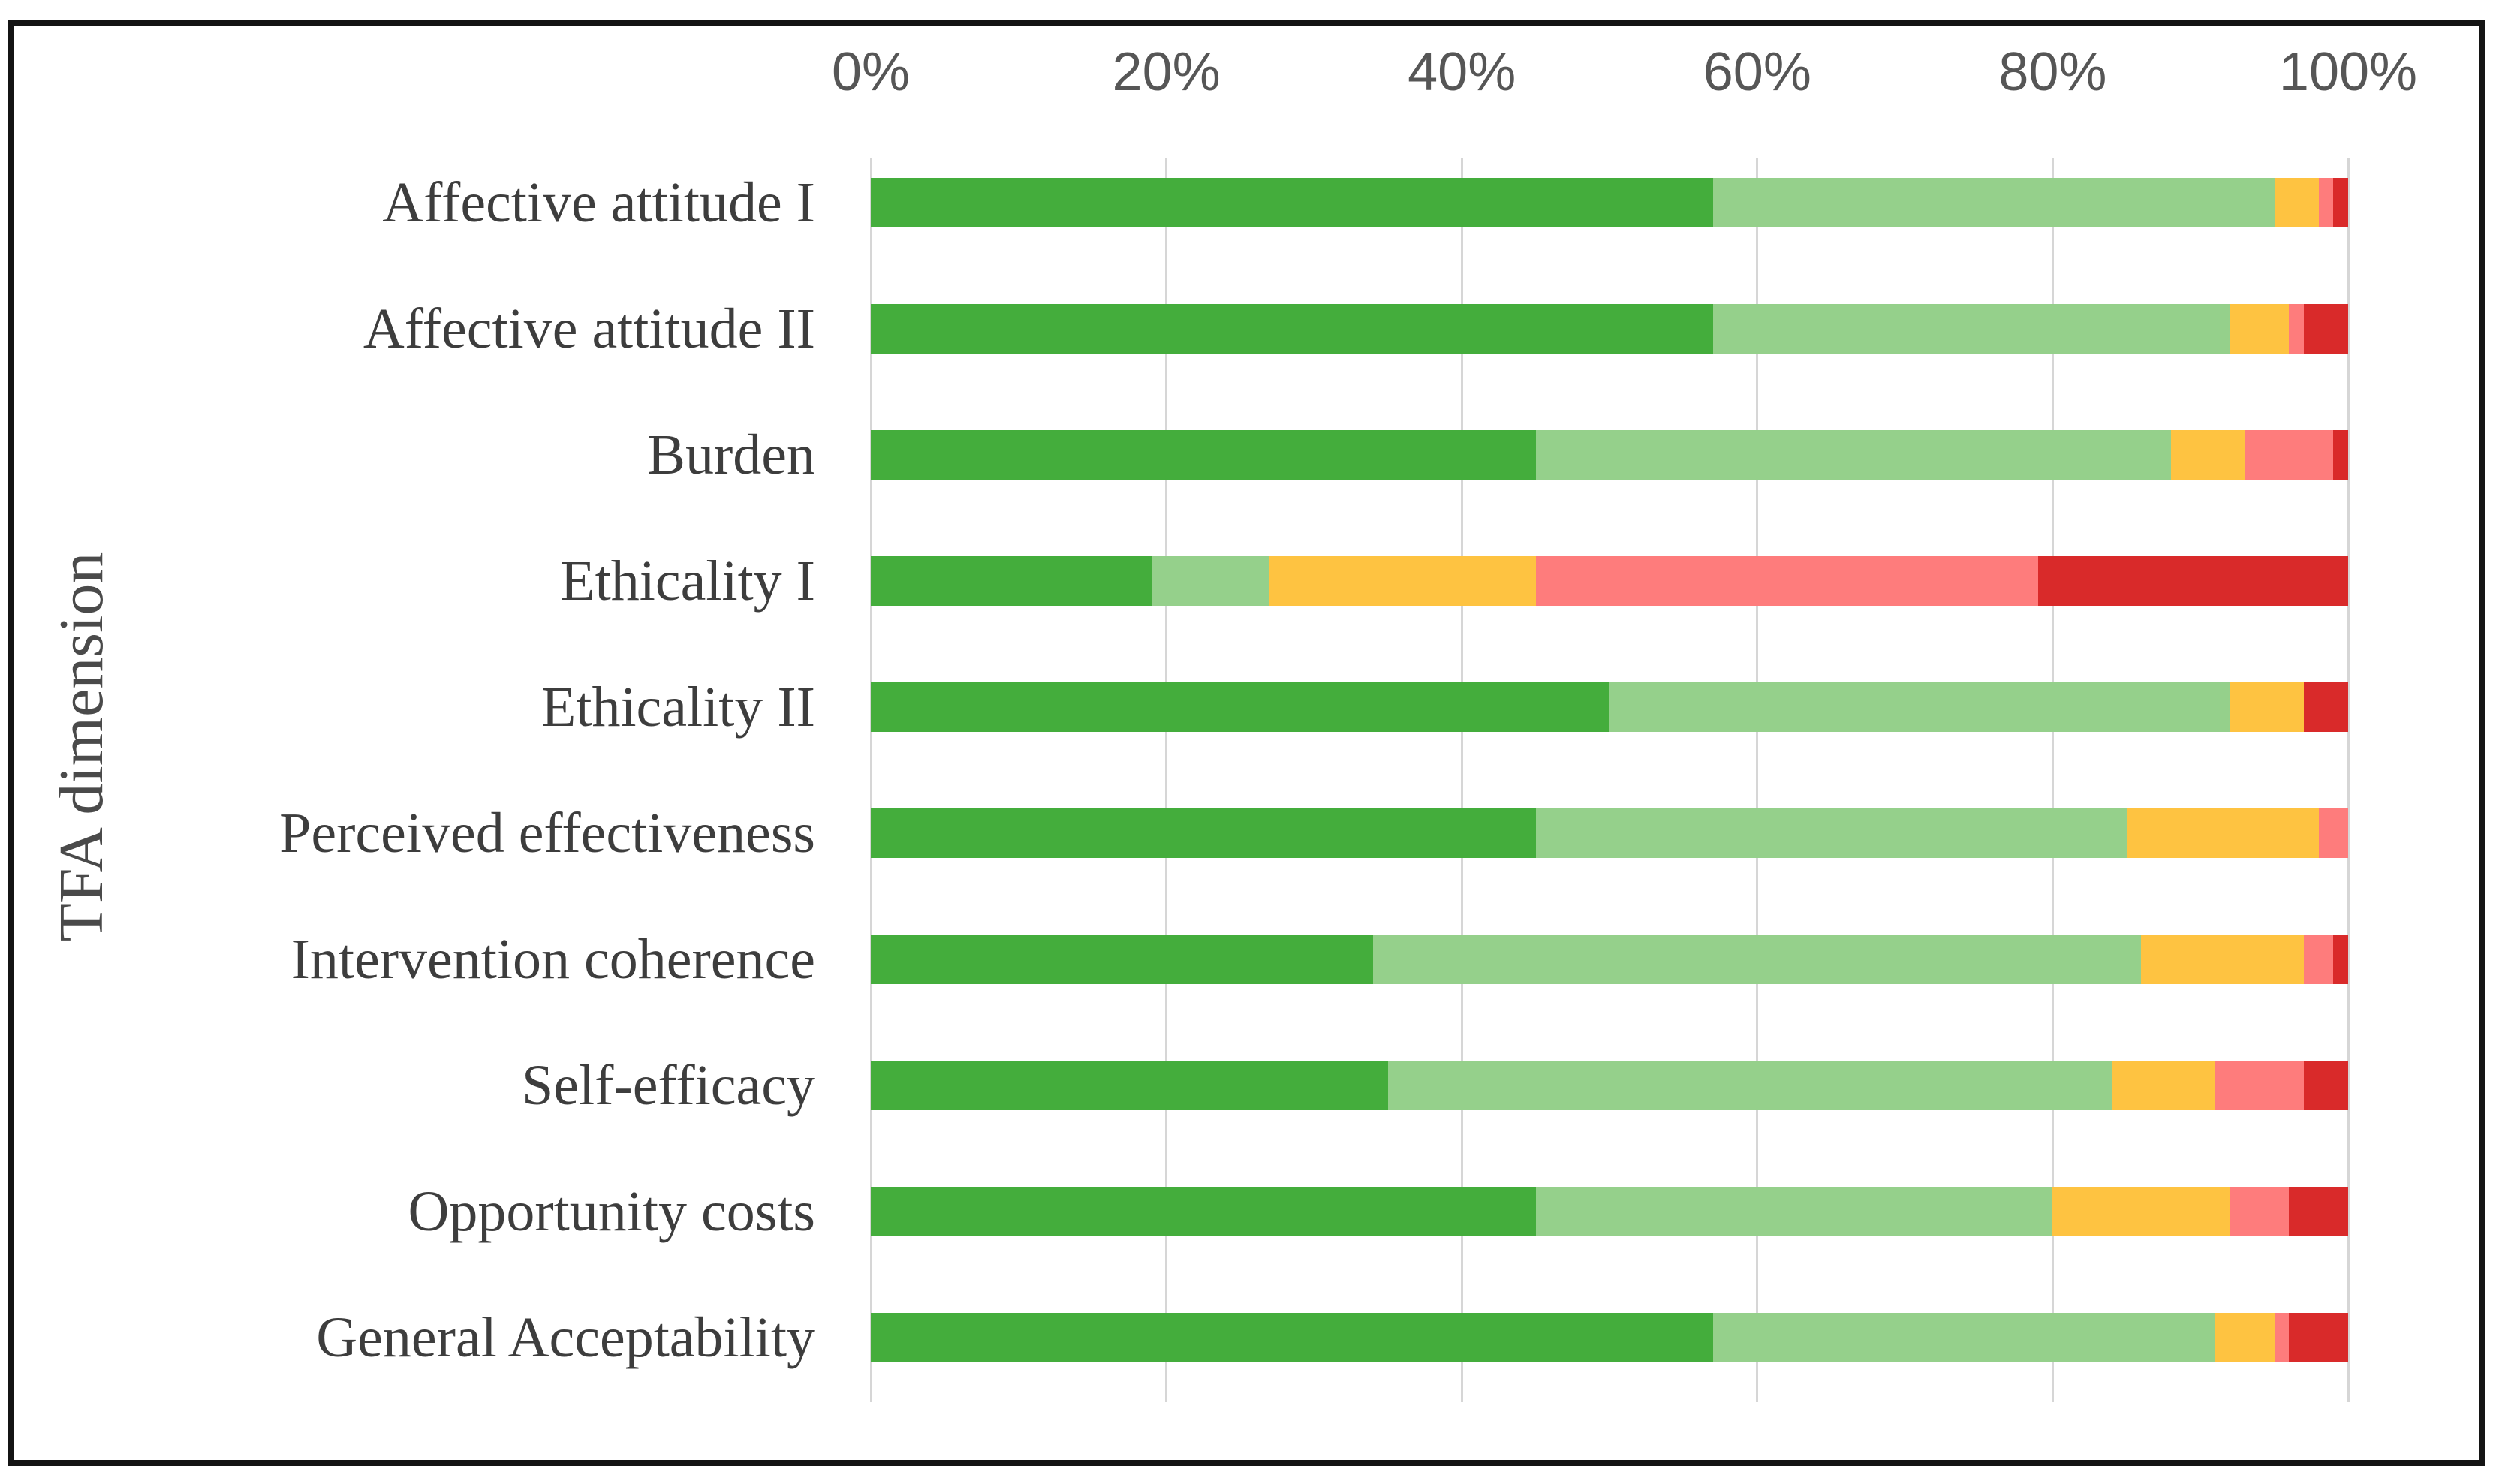 The width and height of the screenshot is (2493, 1484). I want to click on x-tick-label: 100%, so click(2348, 71).